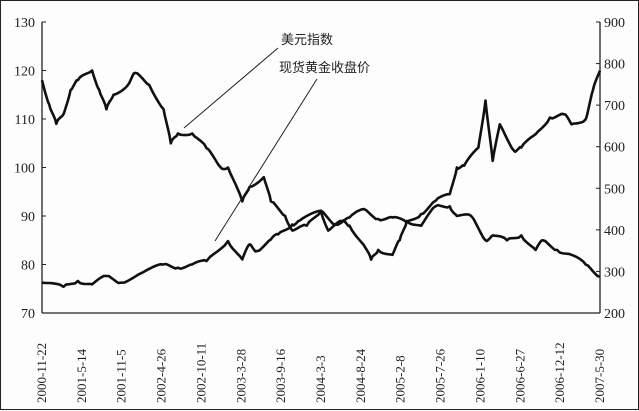  I want to click on x-axis-tick-label: 2005-7-26, so click(440, 375).